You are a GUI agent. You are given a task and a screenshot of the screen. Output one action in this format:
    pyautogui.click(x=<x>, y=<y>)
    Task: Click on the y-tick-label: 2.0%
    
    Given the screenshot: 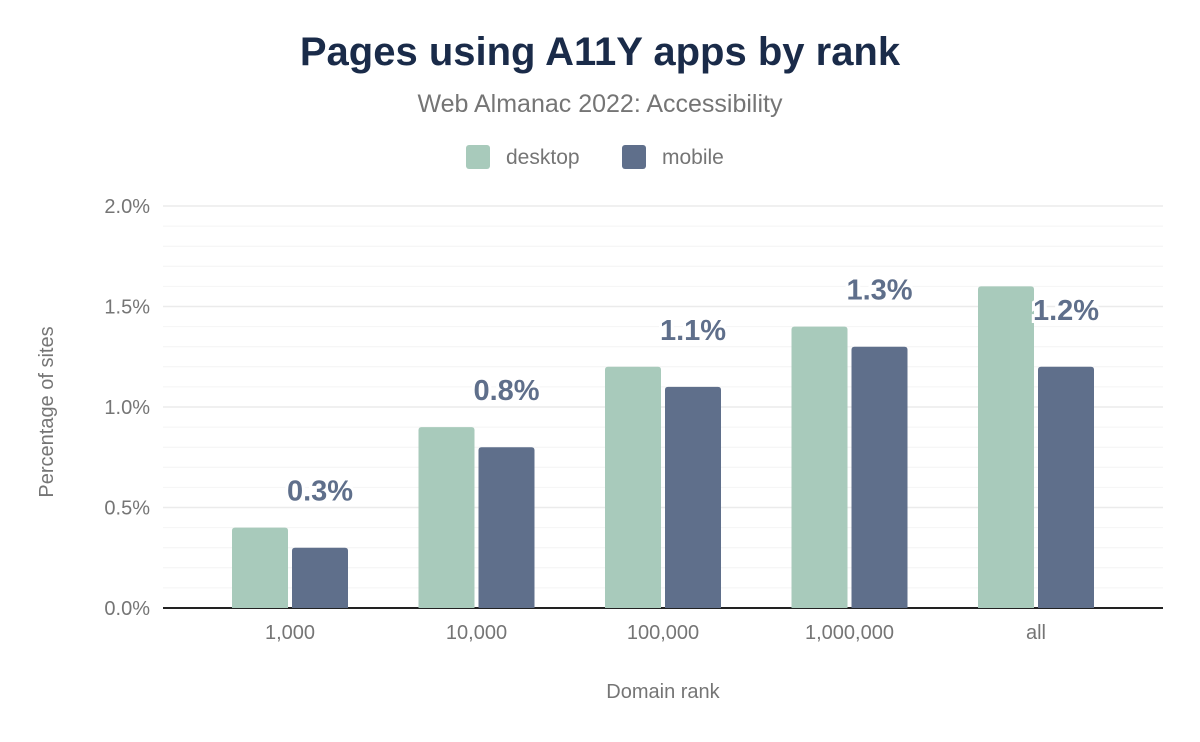 What is the action you would take?
    pyautogui.click(x=127, y=207)
    